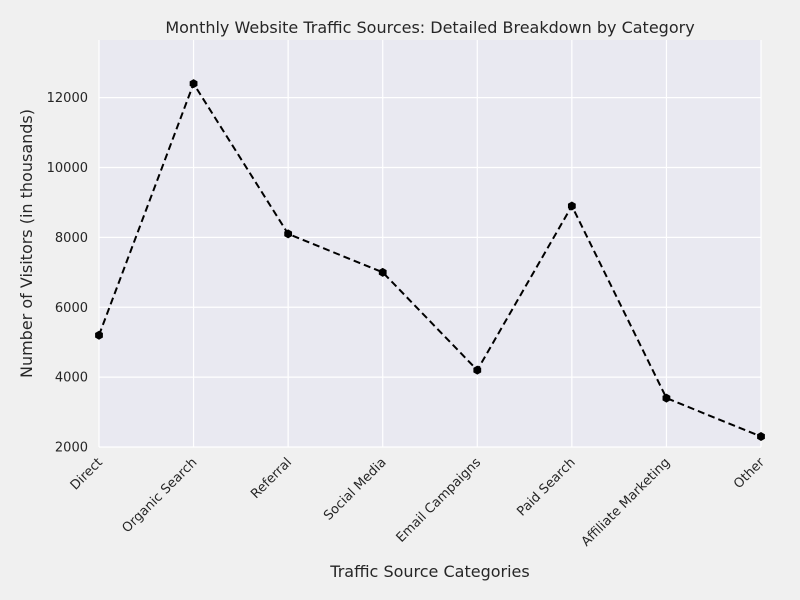  I want to click on x-axis-title: Traffic Source Categories, so click(429, 571).